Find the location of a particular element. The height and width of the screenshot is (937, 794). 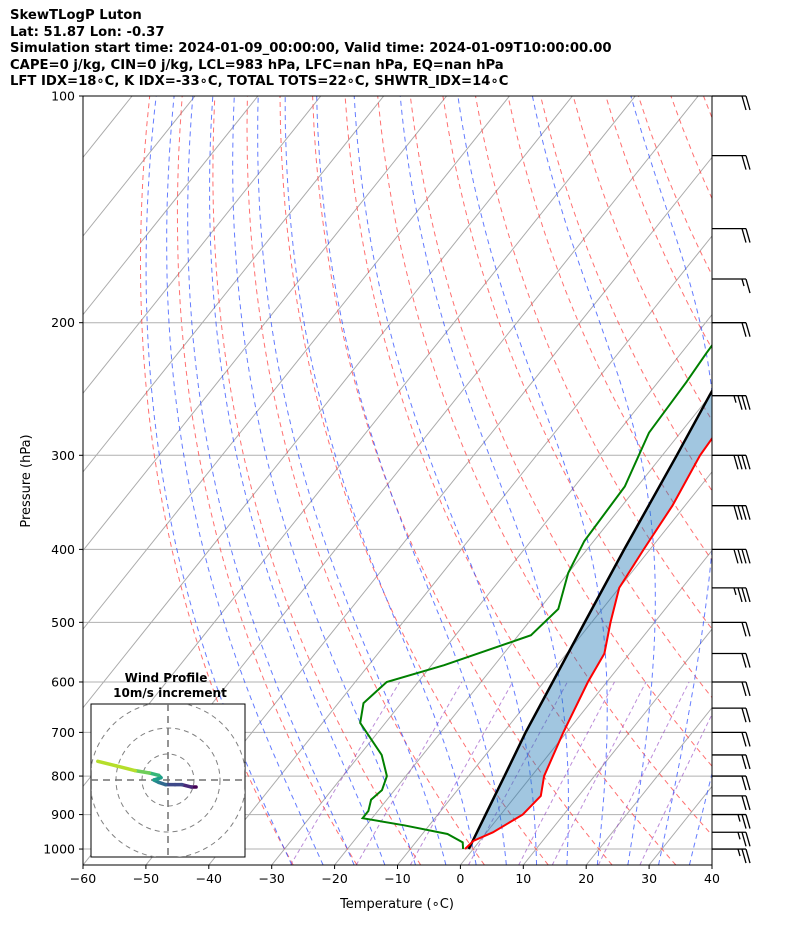

chart-title: SkewTLogP Luton is located at coordinates (76, 15).